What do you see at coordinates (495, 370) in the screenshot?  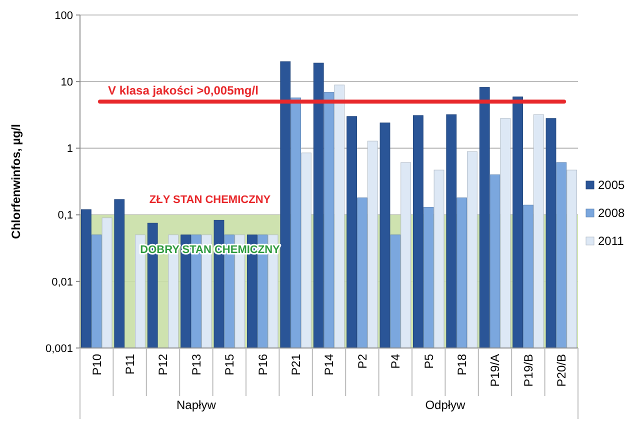 I see `x-tick-label: P19/A` at bounding box center [495, 370].